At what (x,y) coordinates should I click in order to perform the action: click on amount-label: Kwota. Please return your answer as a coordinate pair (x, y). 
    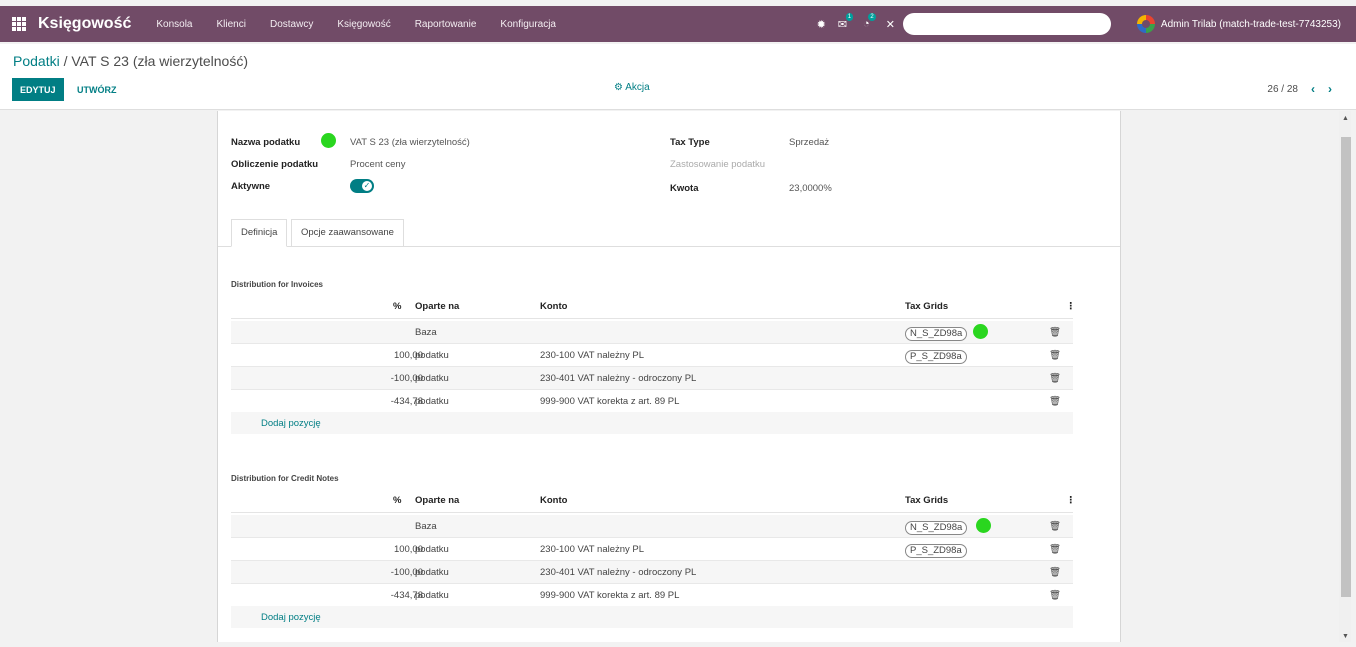
    Looking at the image, I should click on (684, 188).